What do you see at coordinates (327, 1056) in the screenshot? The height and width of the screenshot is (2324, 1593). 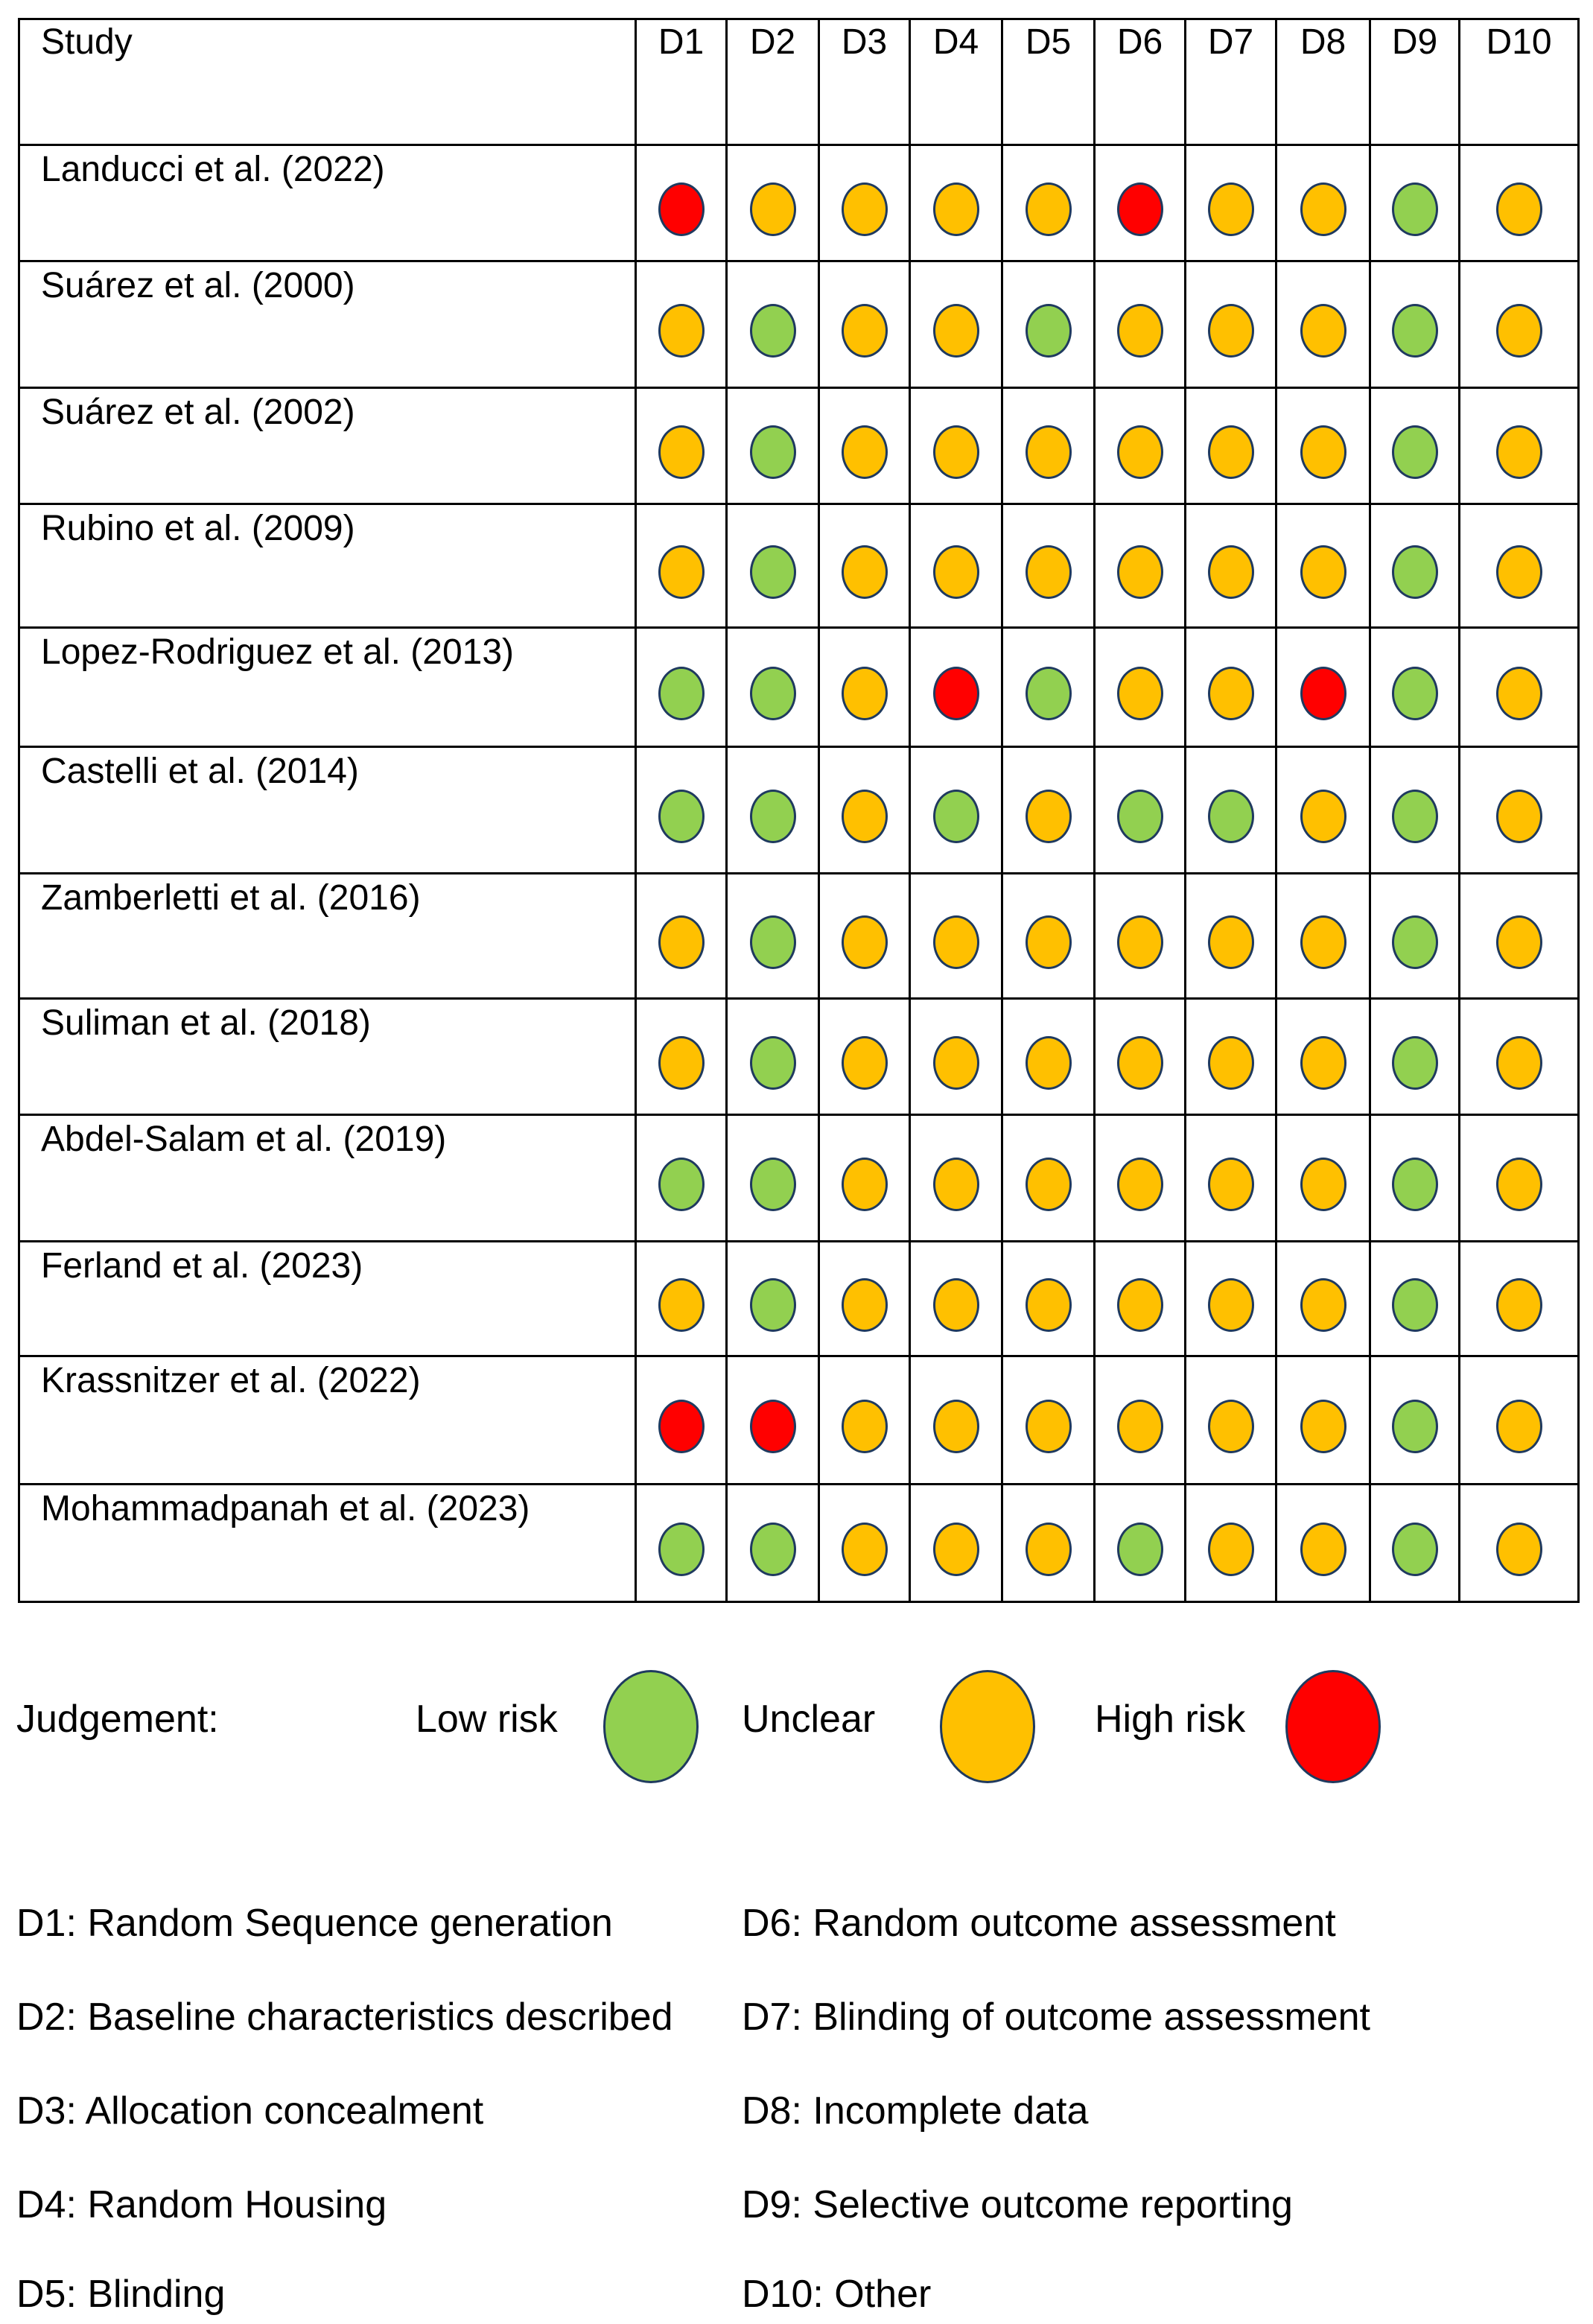 I see `study-name: Suliman et al. (2018)` at bounding box center [327, 1056].